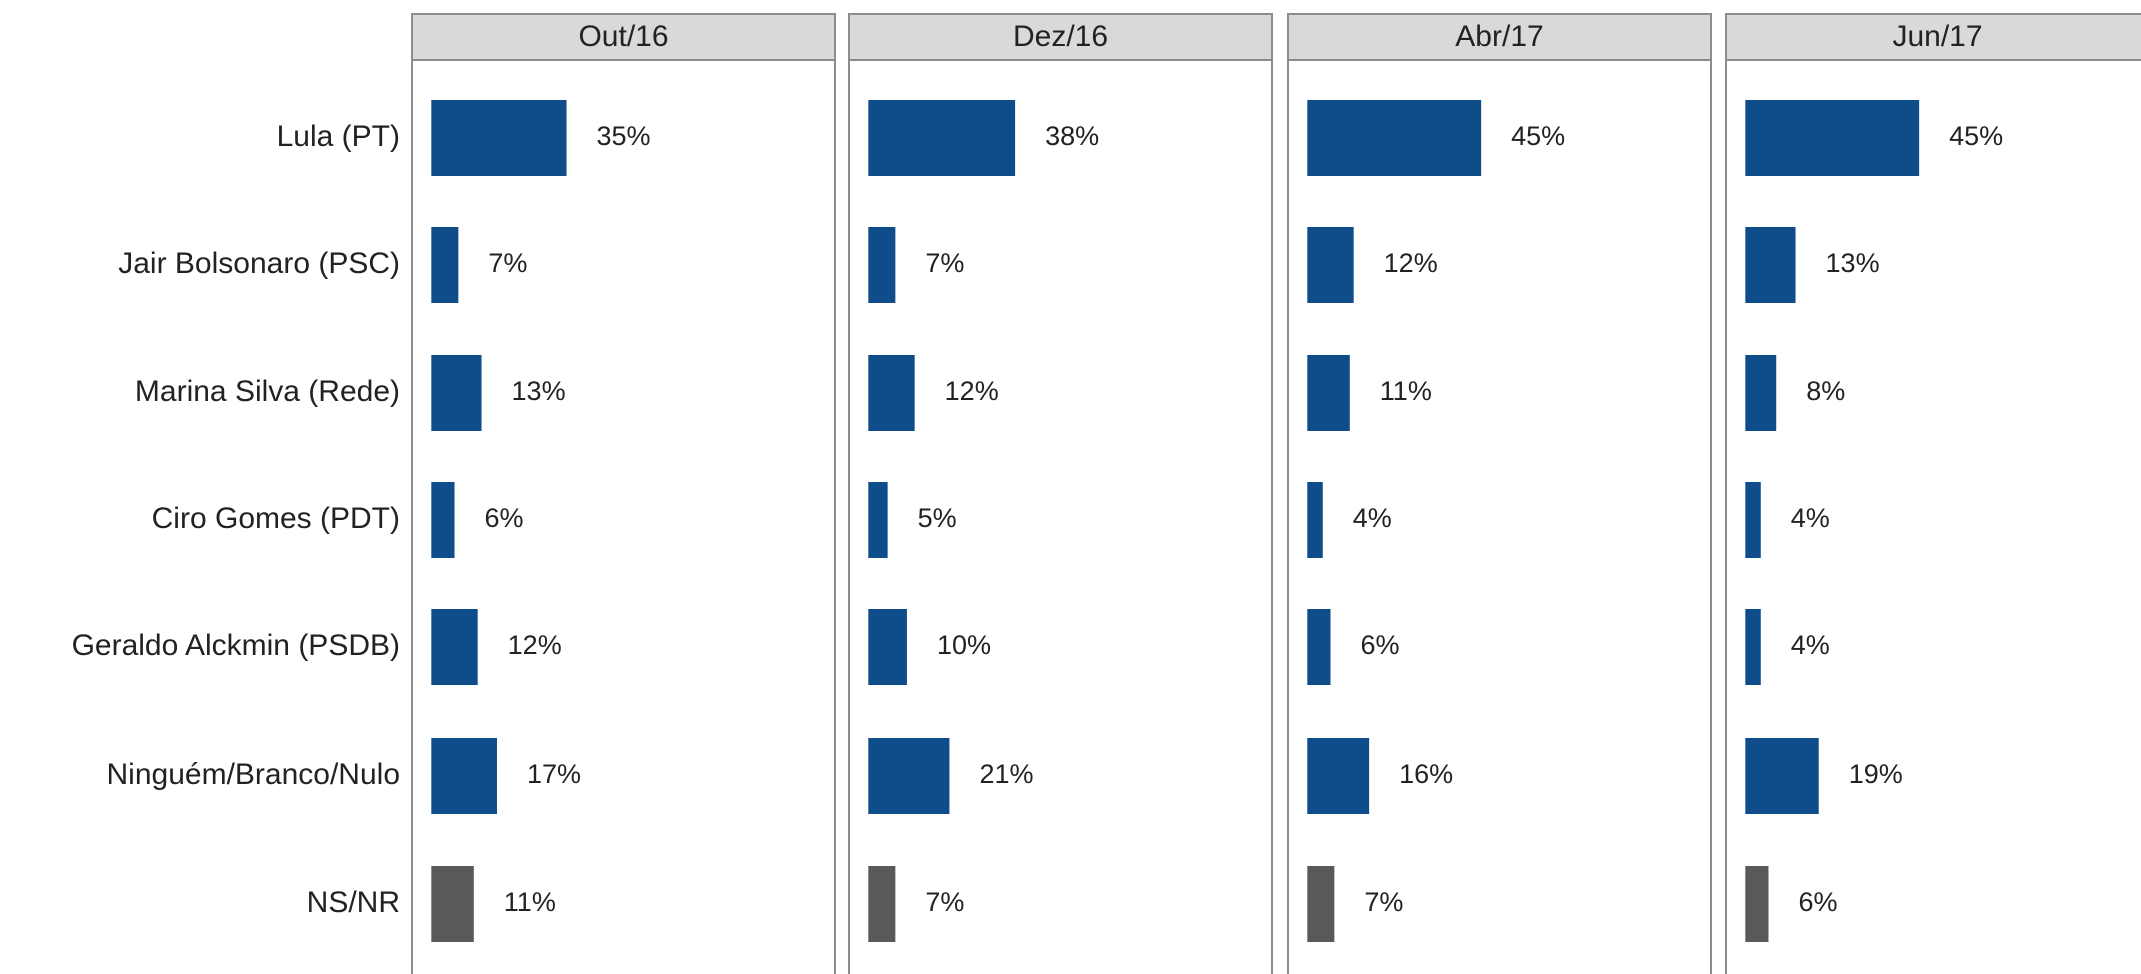  I want to click on category-label: Ciro Gomes (PDT), so click(276, 518).